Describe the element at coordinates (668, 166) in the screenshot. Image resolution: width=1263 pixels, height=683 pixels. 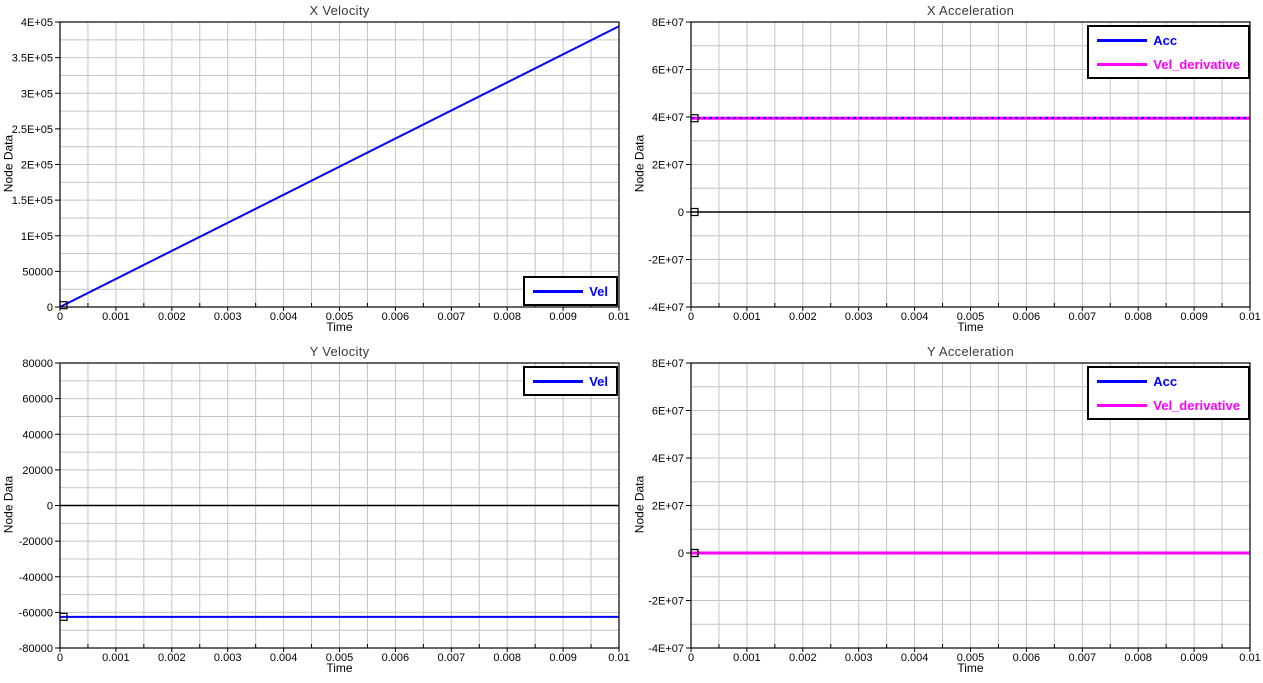
I see `y-tick-label: 2E+07` at that location.